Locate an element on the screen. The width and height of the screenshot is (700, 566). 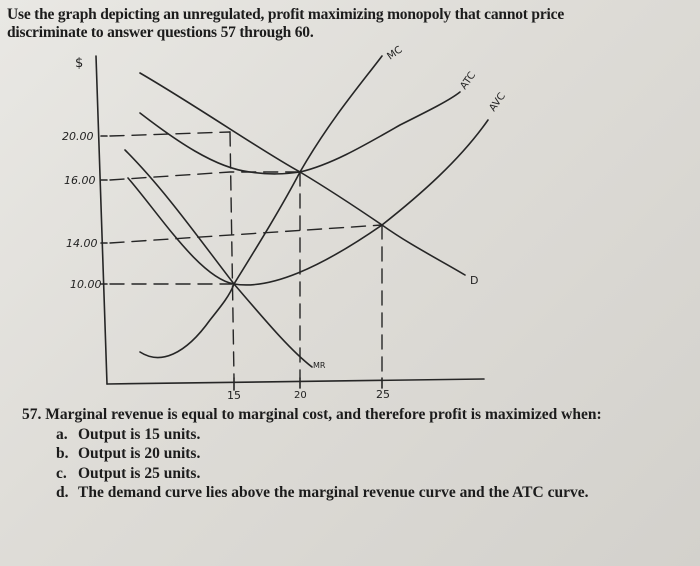
y-tick-20: 20.00 is located at coordinates (78, 136).